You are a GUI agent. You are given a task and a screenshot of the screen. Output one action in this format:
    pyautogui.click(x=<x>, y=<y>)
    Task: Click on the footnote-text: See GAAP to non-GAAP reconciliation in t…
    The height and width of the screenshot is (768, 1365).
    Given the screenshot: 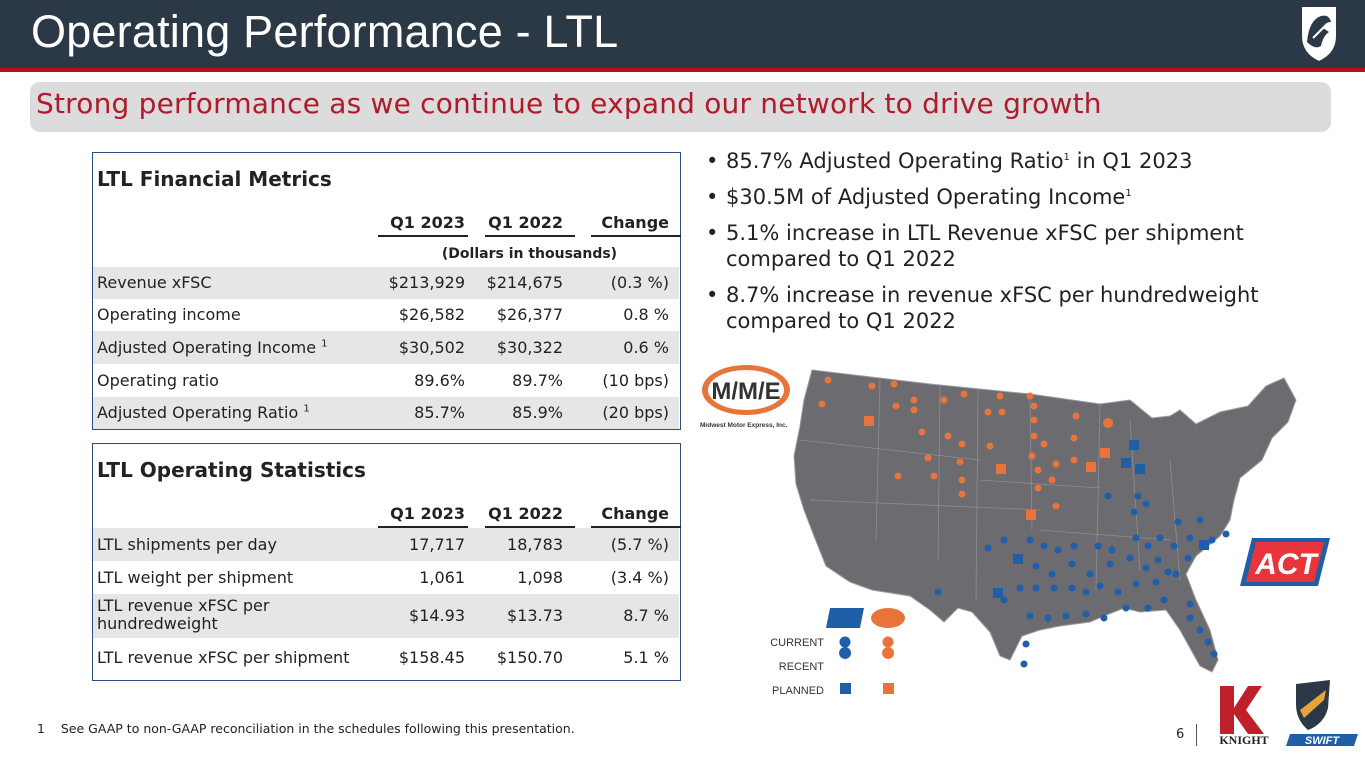 What is the action you would take?
    pyautogui.click(x=317, y=728)
    